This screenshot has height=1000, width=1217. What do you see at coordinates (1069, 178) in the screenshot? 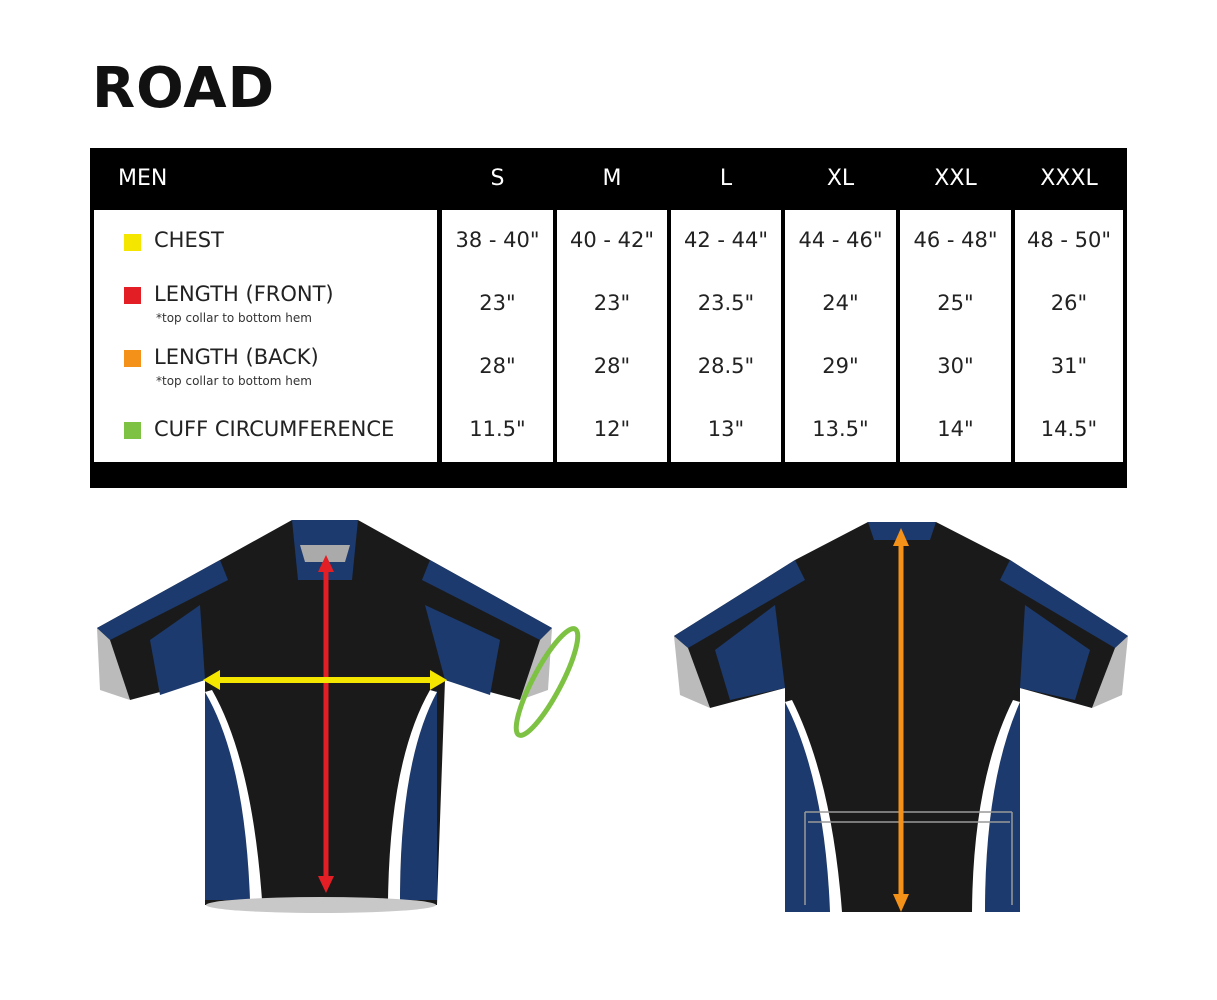
I see `header-size-xxxl: XXXL` at bounding box center [1069, 178].